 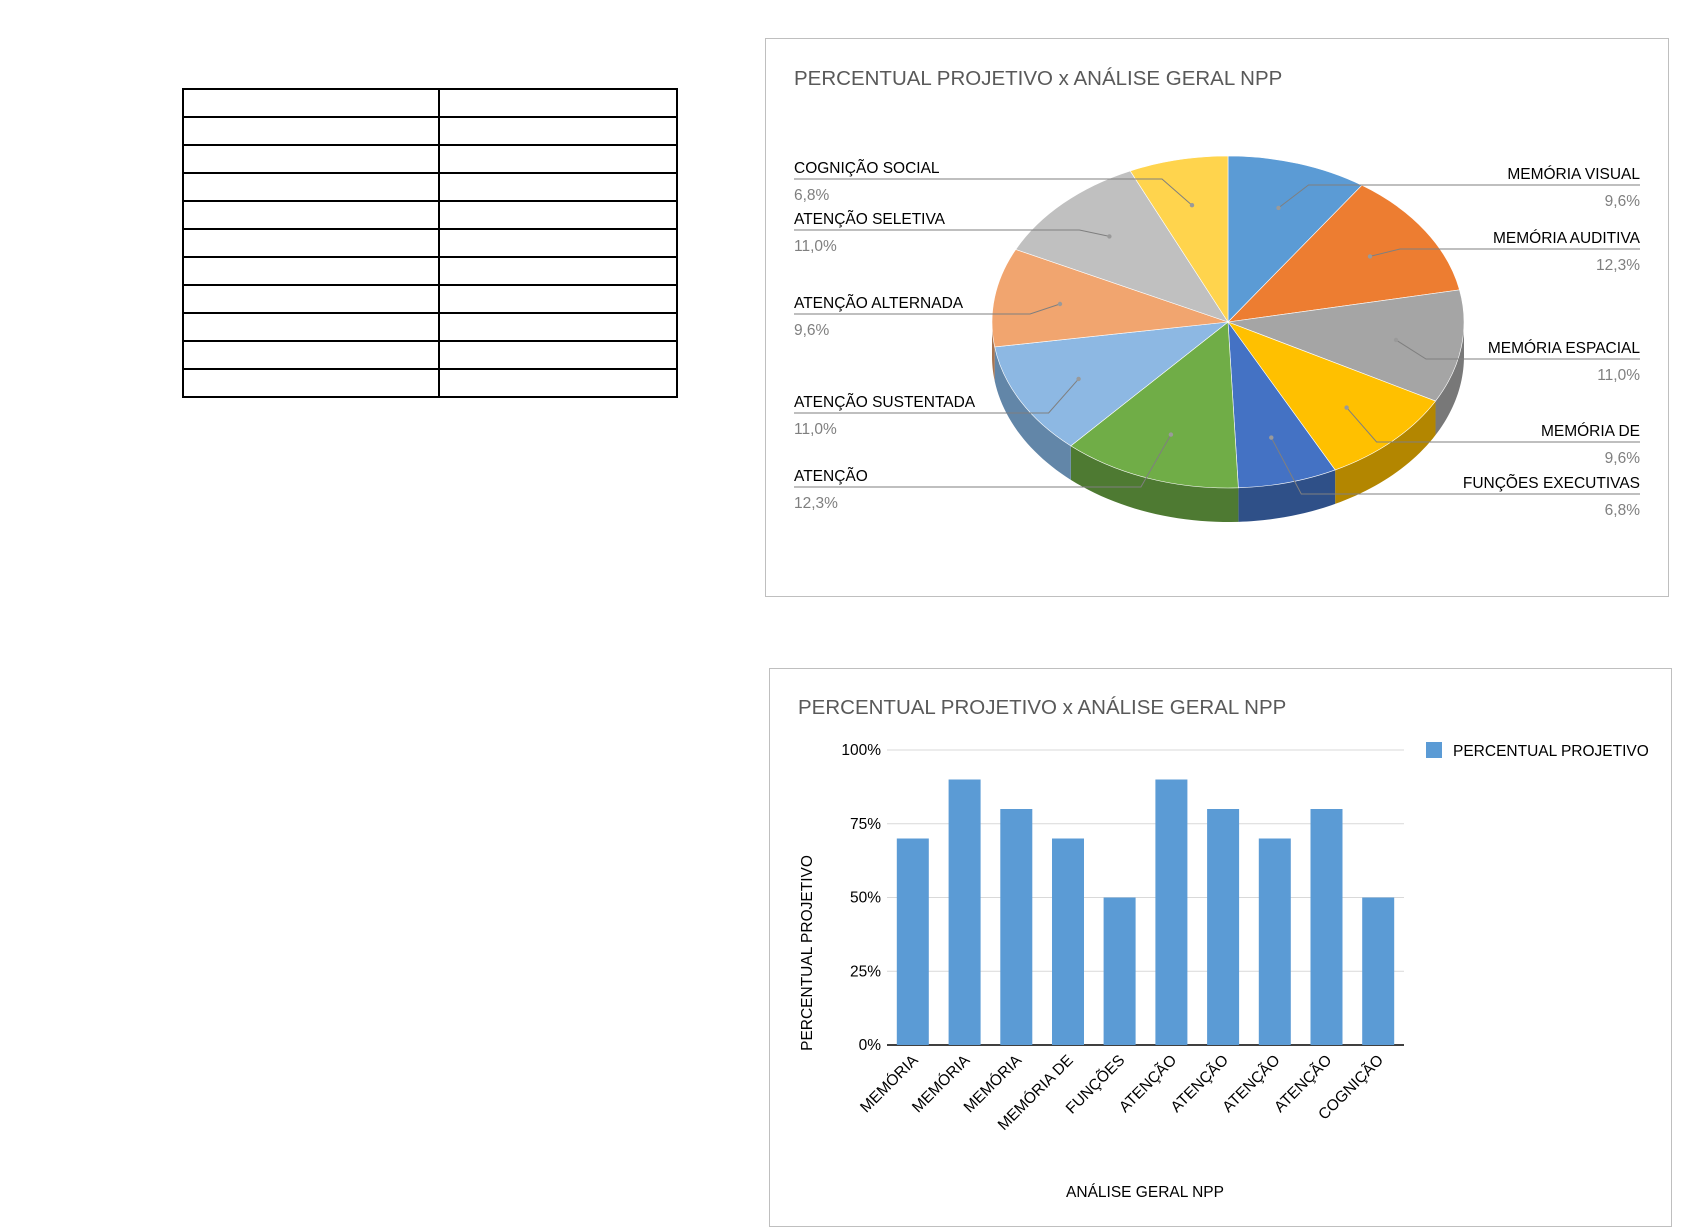 What do you see at coordinates (1551, 483) in the screenshot?
I see `pie-category-label: FUNÇÕES EXECUTIVAS` at bounding box center [1551, 483].